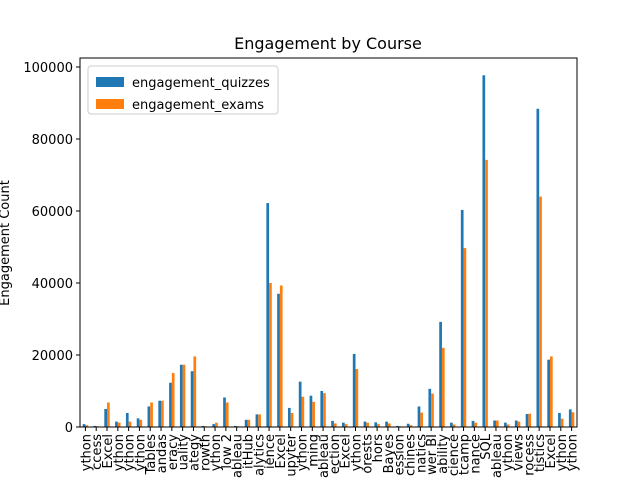 The width and height of the screenshot is (640, 480). I want to click on x-tick-label: eracy, so click(173, 452).